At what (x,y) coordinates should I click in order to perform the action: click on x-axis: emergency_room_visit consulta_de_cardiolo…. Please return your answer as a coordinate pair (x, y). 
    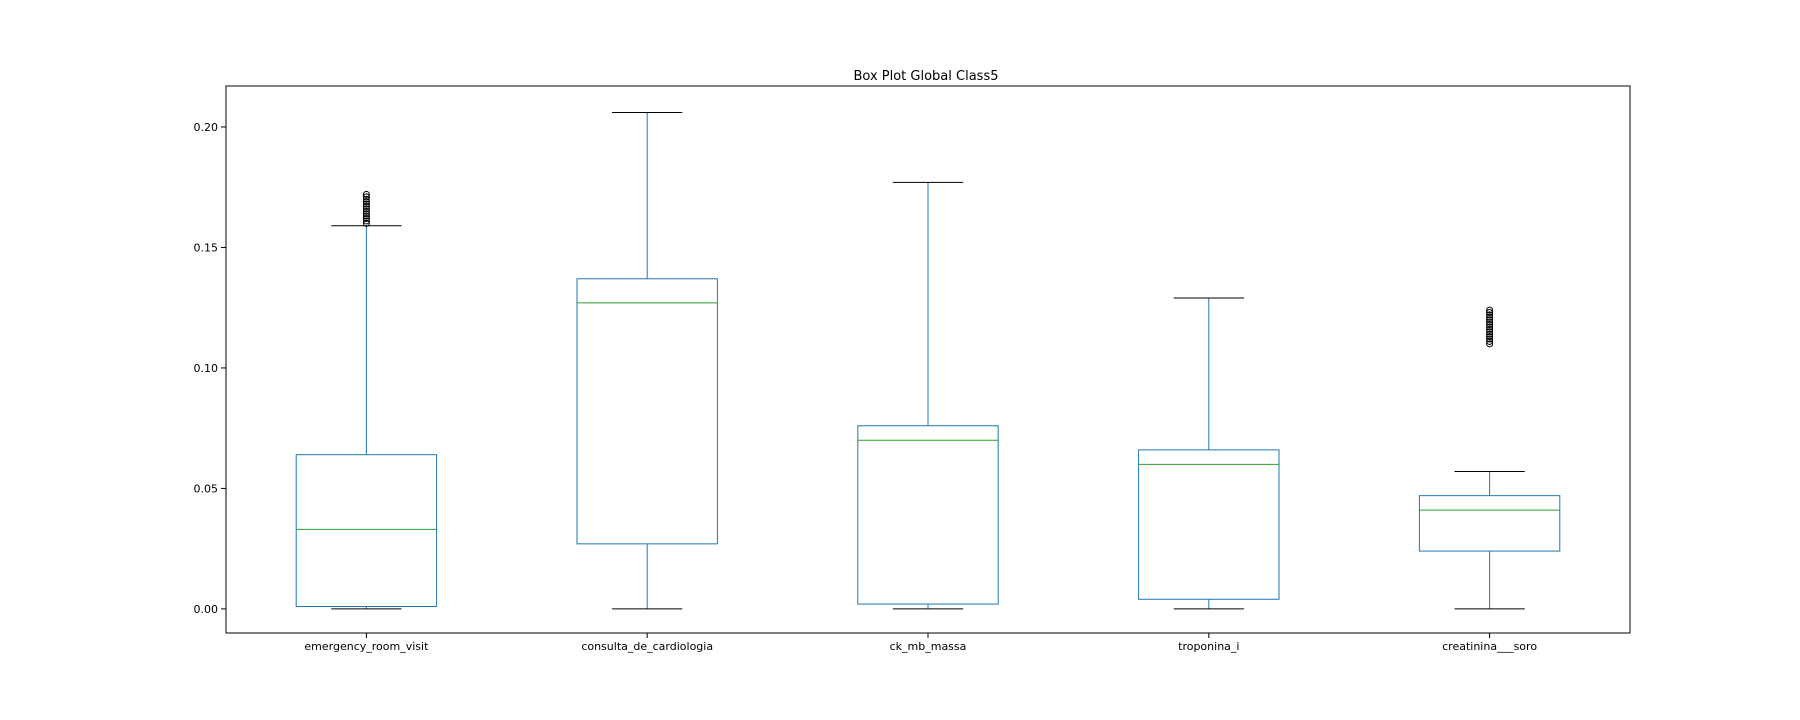
    Looking at the image, I should click on (920, 643).